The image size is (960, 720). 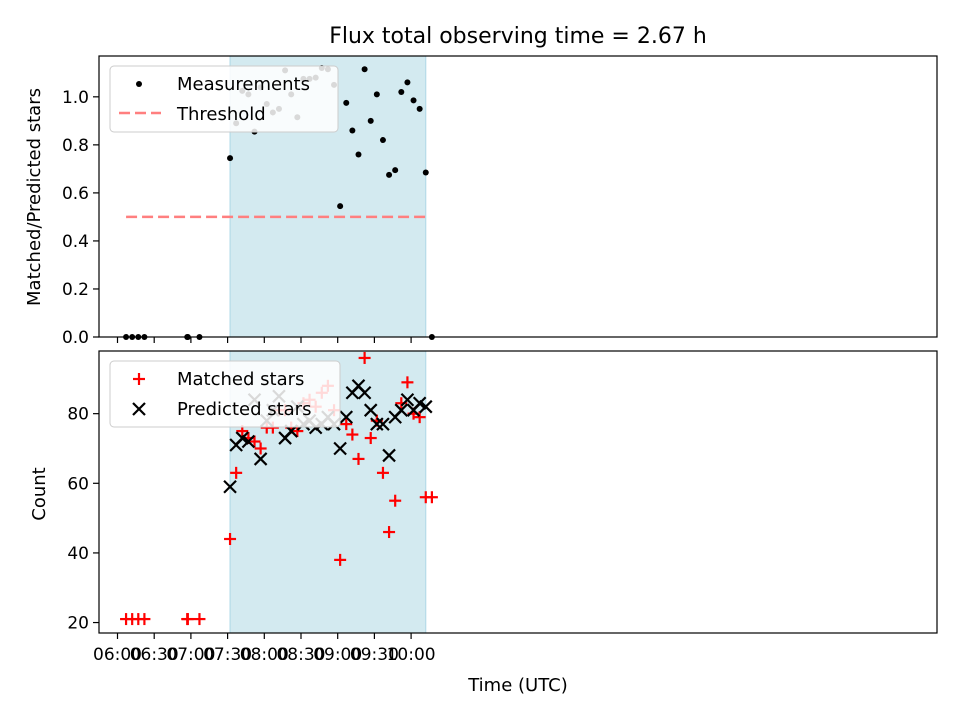 I want to click on top-ytick-label: 0.6, so click(x=75, y=194).